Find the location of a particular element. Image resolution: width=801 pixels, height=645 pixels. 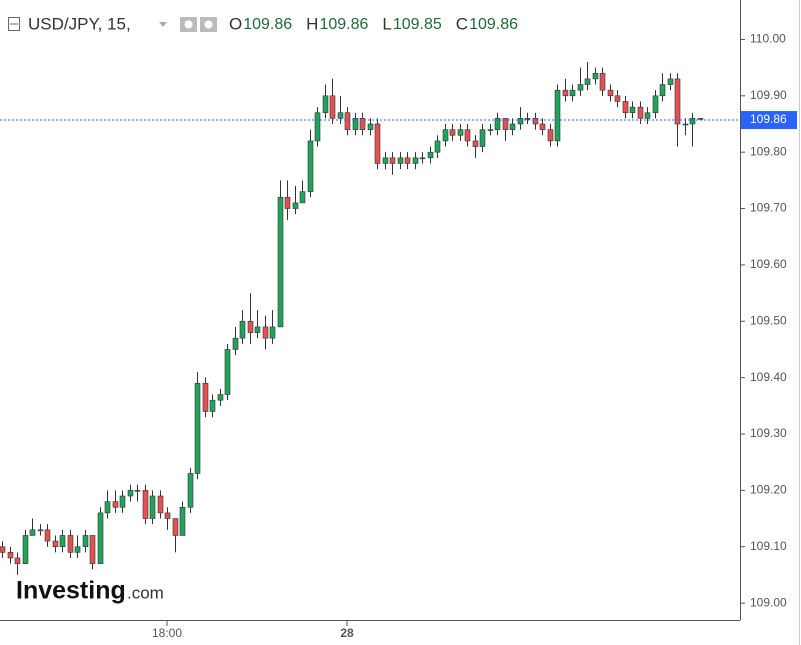

y-tick-label: 109.40 is located at coordinates (768, 377).